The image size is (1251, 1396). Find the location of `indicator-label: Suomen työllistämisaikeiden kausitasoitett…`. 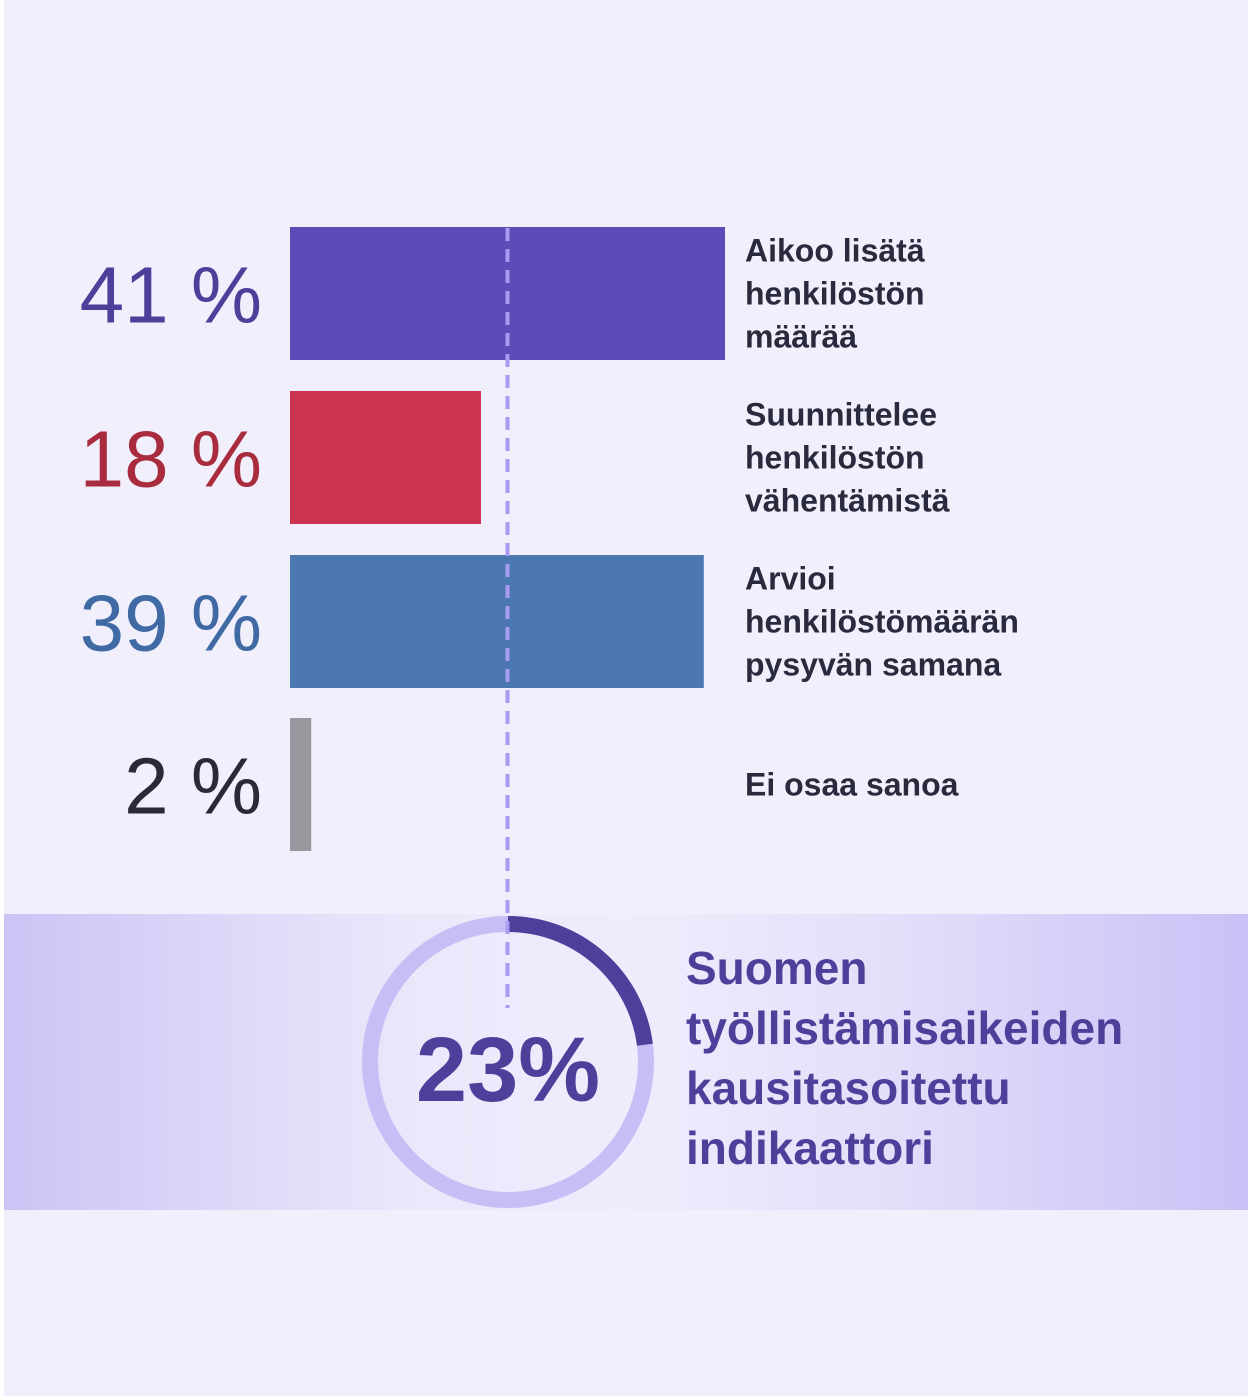

indicator-label: Suomen työllistämisaikeiden kausitasoitett… is located at coordinates (904, 1058).